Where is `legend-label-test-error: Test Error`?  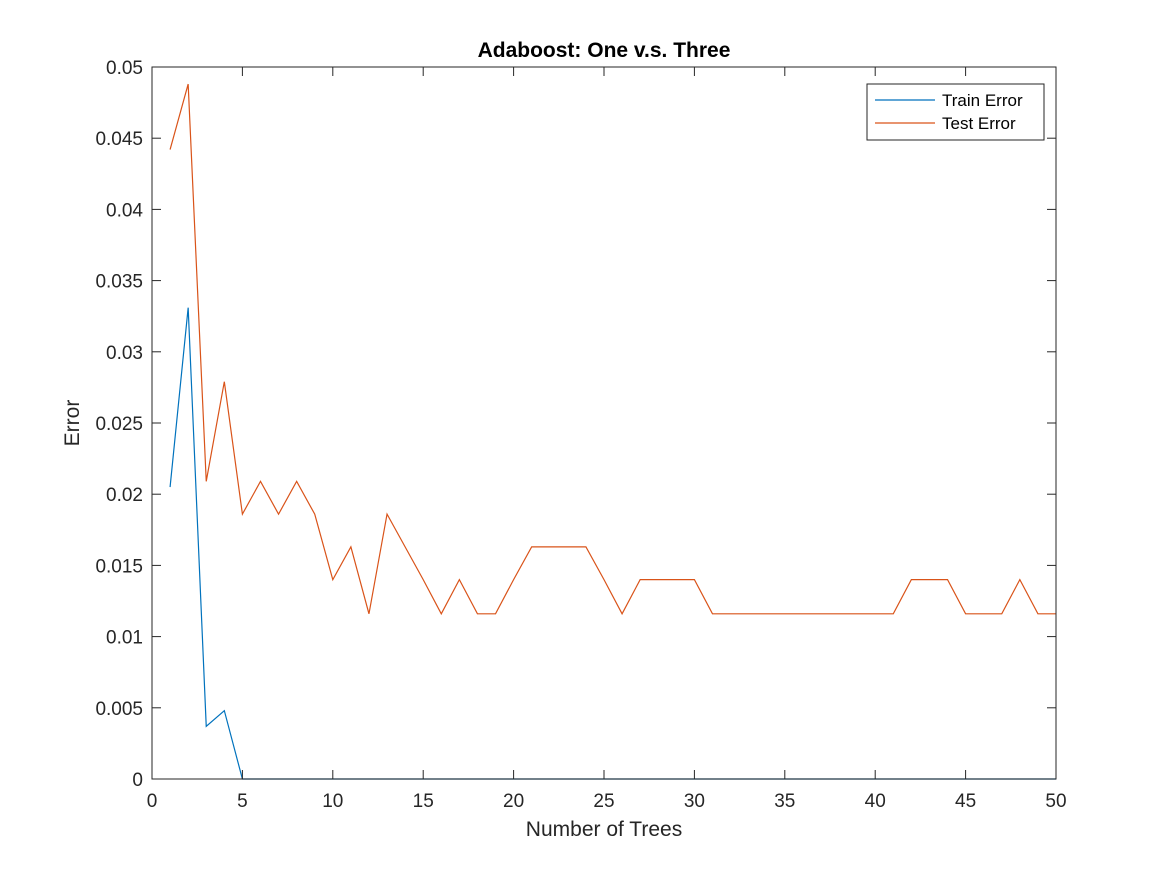 legend-label-test-error: Test Error is located at coordinates (979, 123).